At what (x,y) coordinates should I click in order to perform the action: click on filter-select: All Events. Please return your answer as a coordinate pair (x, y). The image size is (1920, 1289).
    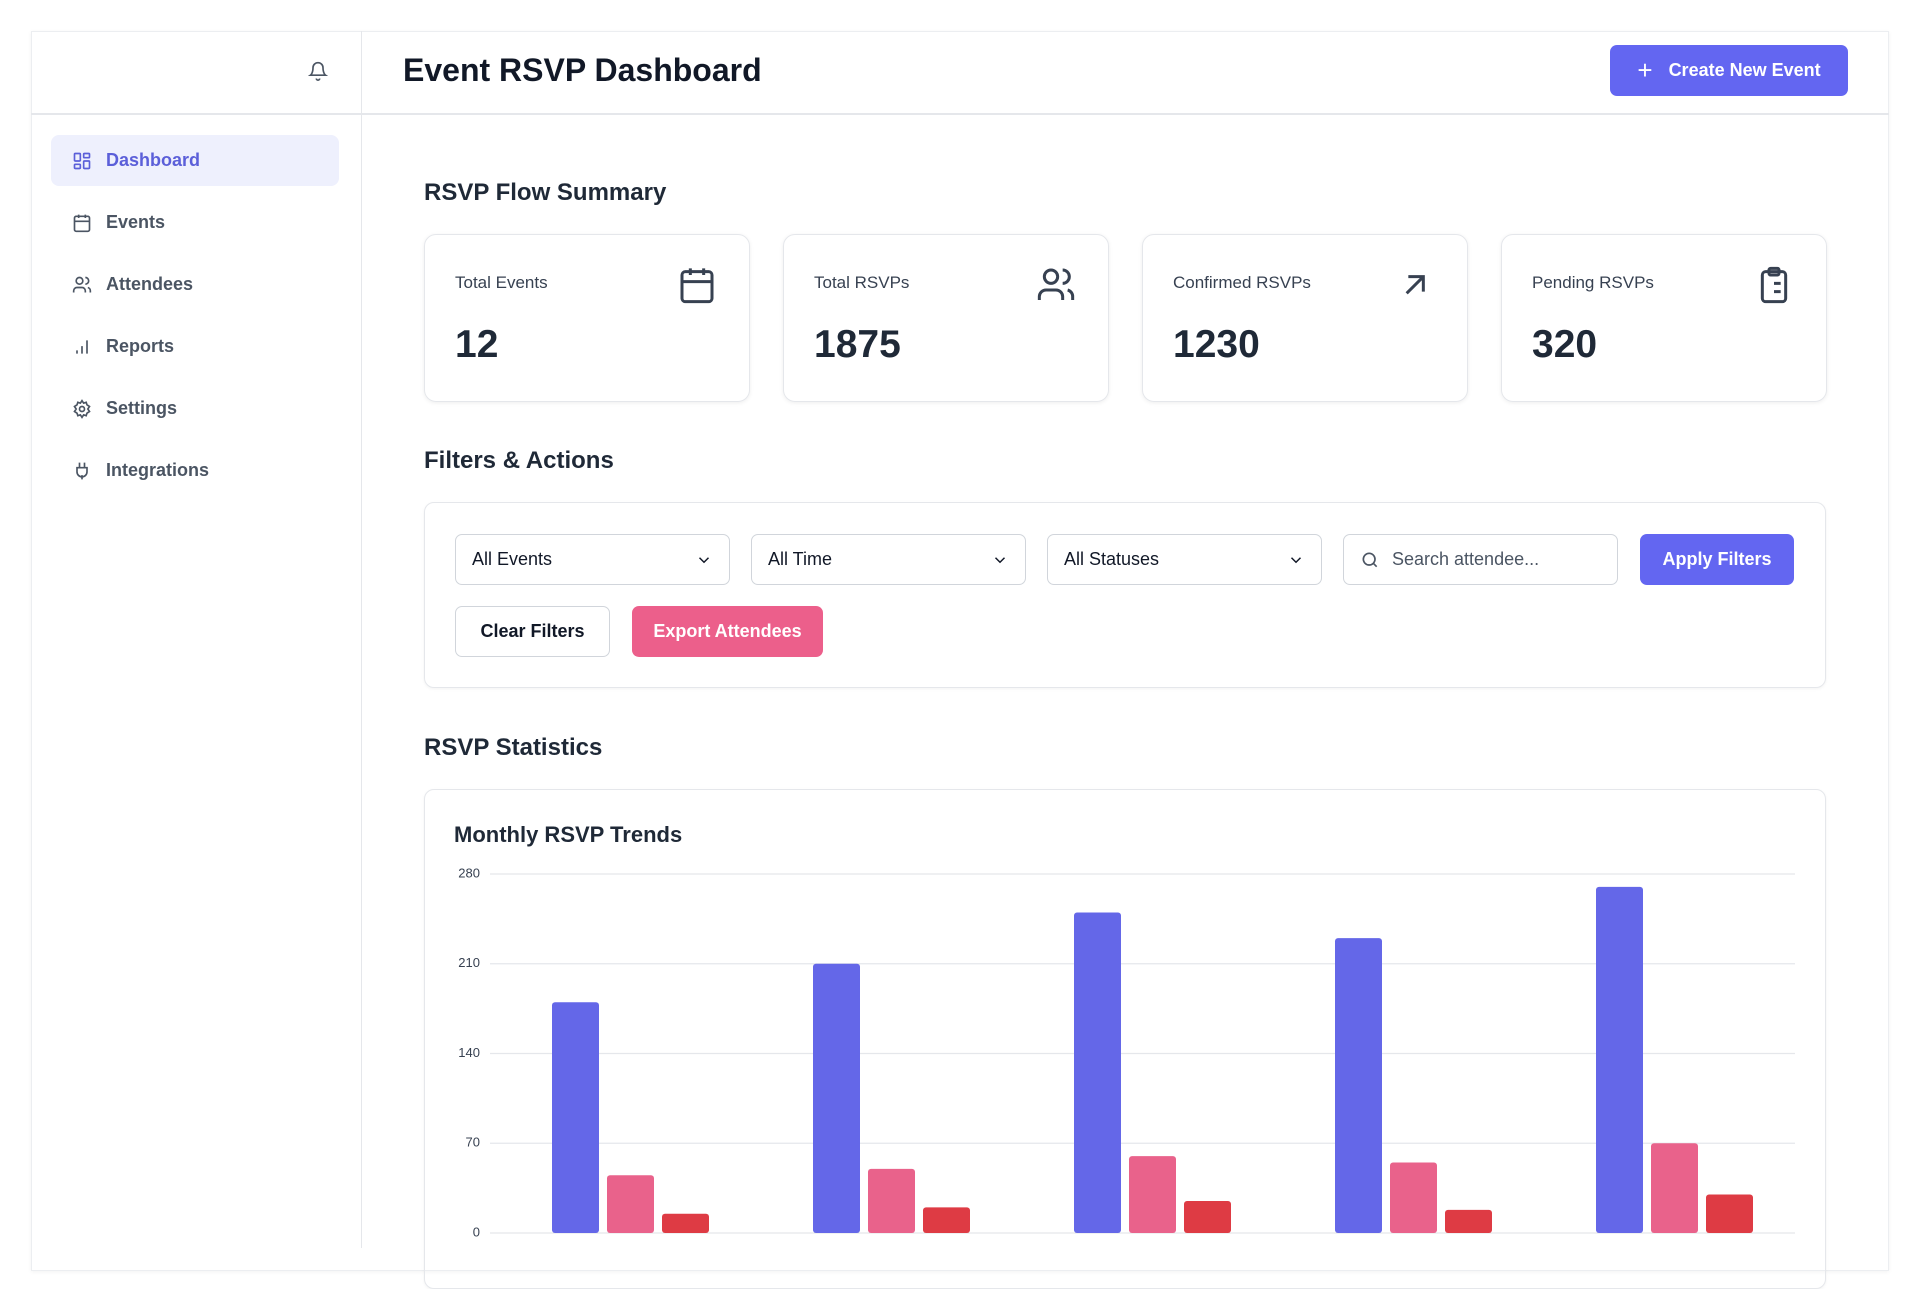
    Looking at the image, I should click on (592, 559).